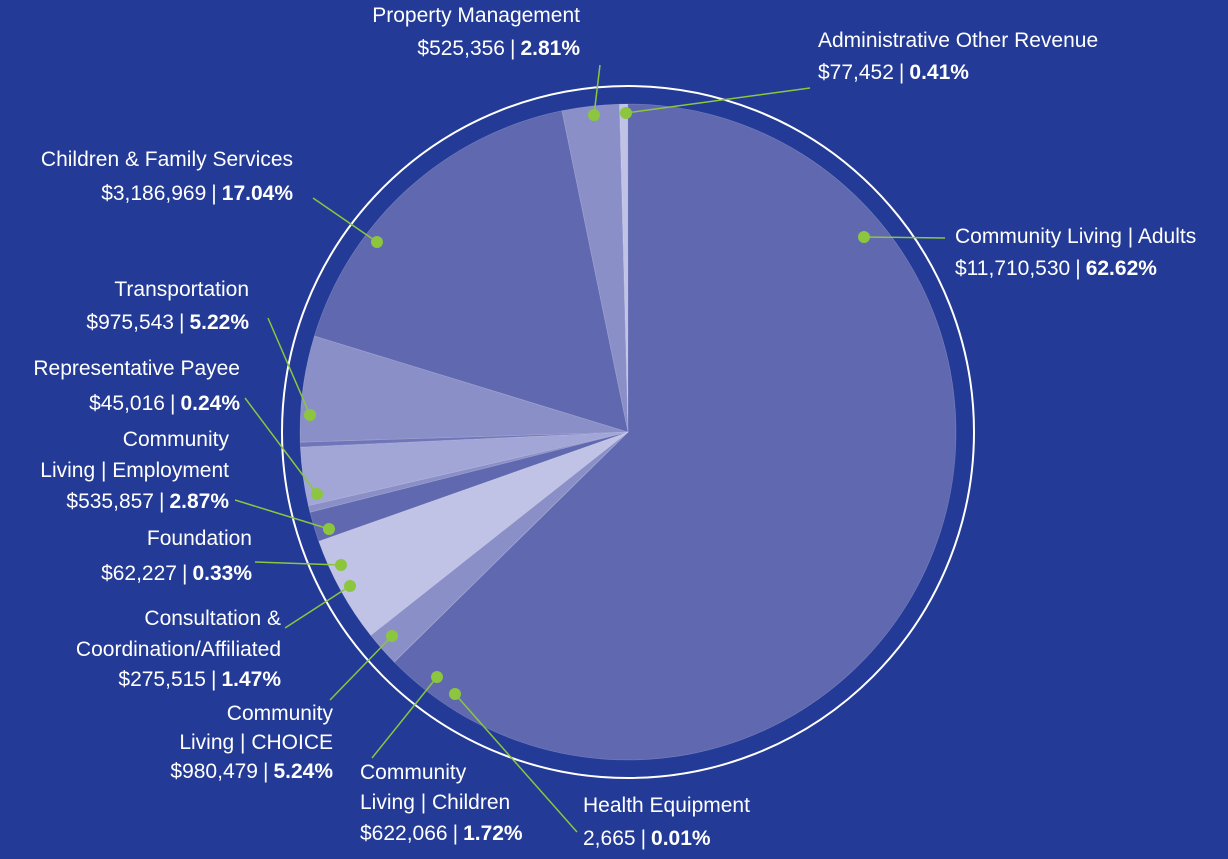 This screenshot has height=859, width=1228. Describe the element at coordinates (1122, 268) in the screenshot. I see `percent: 62.62%` at that location.